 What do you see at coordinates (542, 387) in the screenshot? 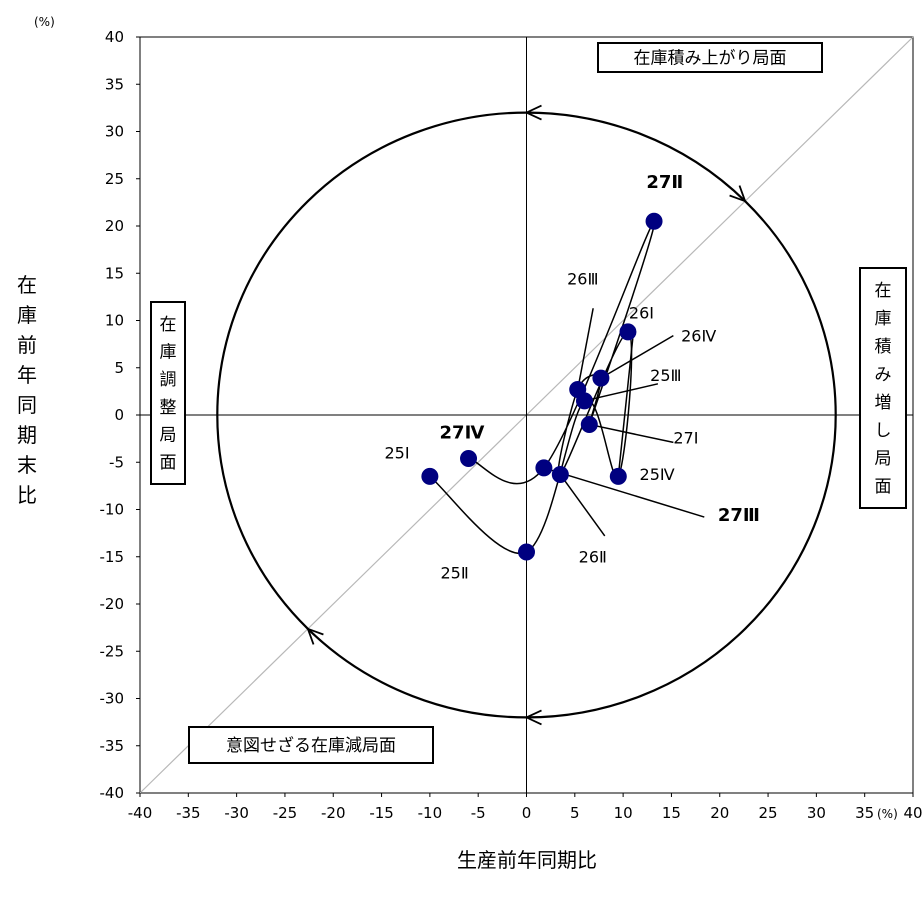
I see `quarterly-trajectory-line` at bounding box center [542, 387].